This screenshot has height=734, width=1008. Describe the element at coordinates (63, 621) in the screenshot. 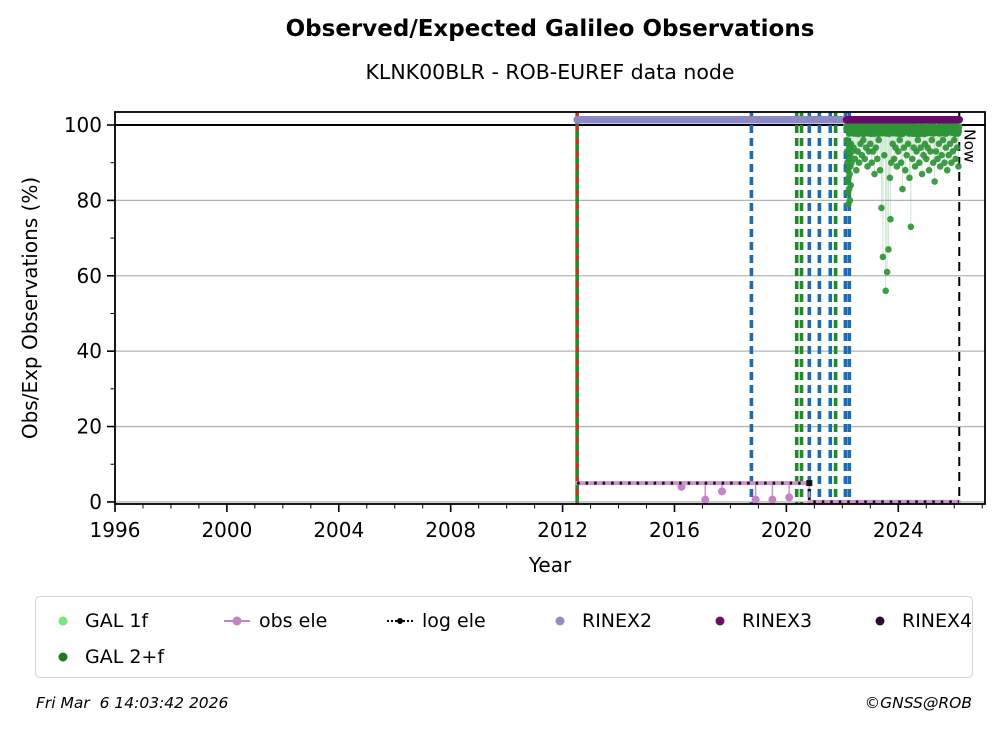

I see `gal-1f-marker-icon` at that location.